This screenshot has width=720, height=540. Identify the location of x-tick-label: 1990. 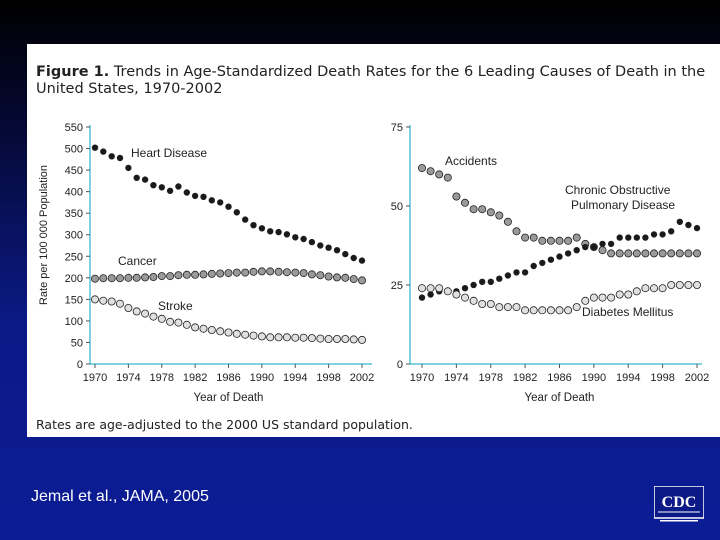
(594, 378).